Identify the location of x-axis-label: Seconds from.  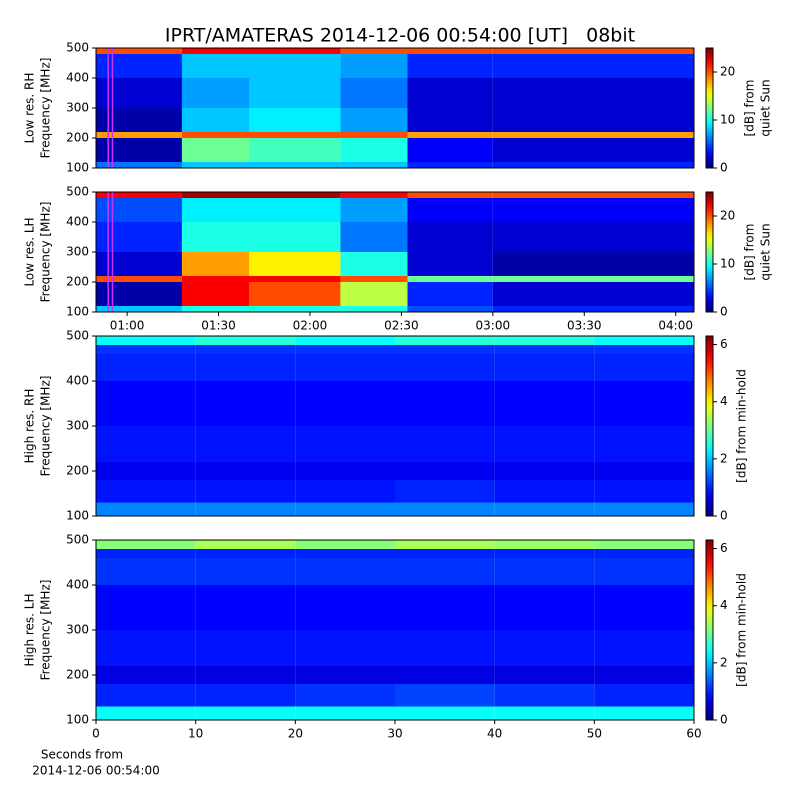
(82, 755).